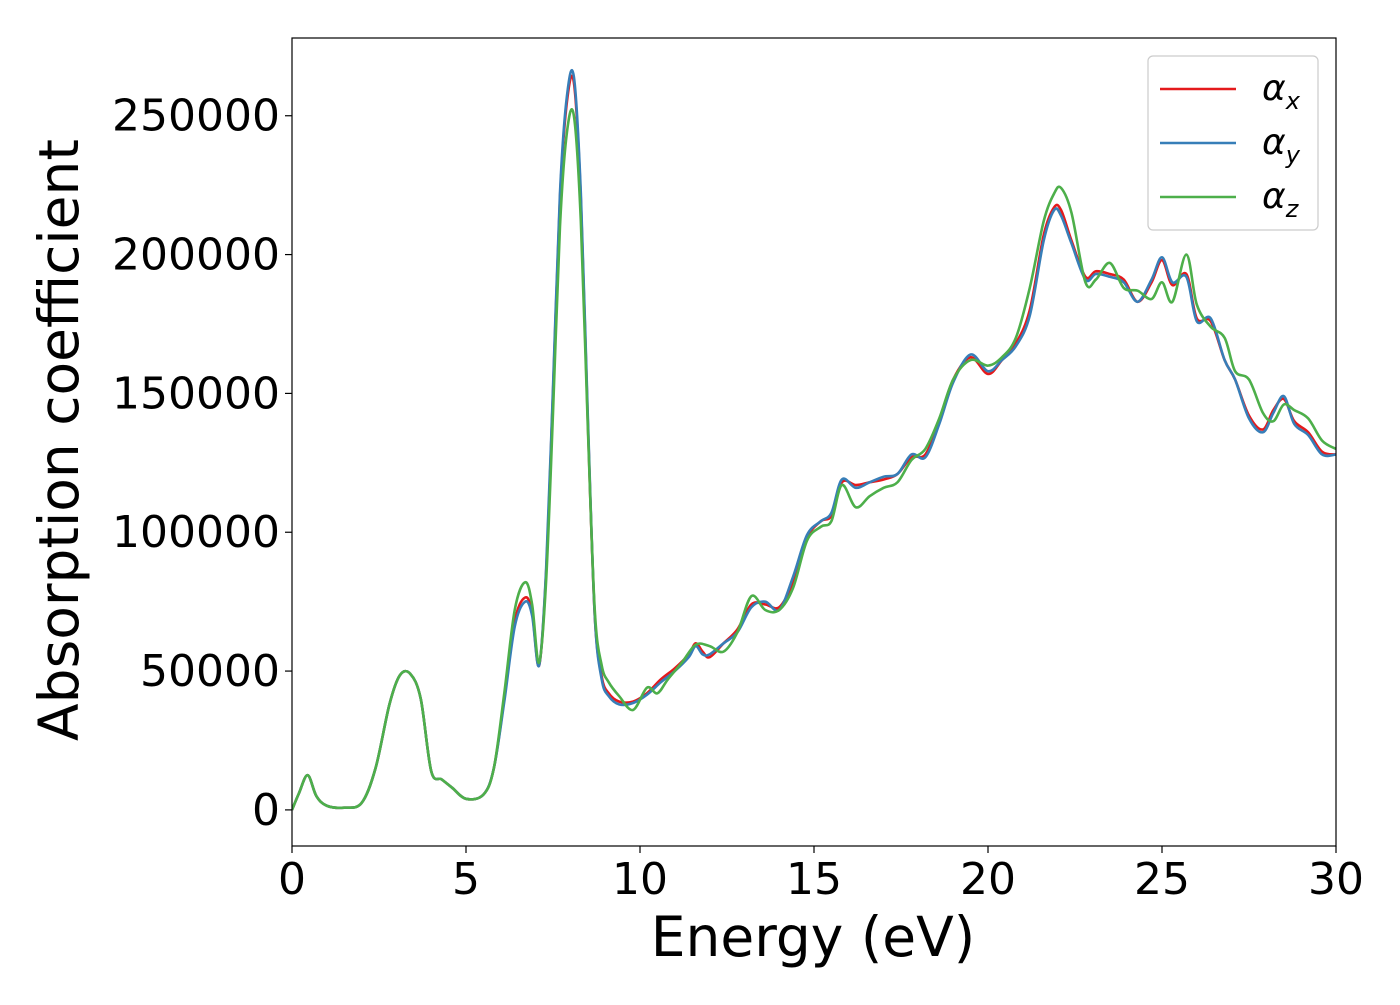  What do you see at coordinates (202, 463) in the screenshot?
I see `y-axis-ticks: 0 50000 100000 150000 200000 250000` at bounding box center [202, 463].